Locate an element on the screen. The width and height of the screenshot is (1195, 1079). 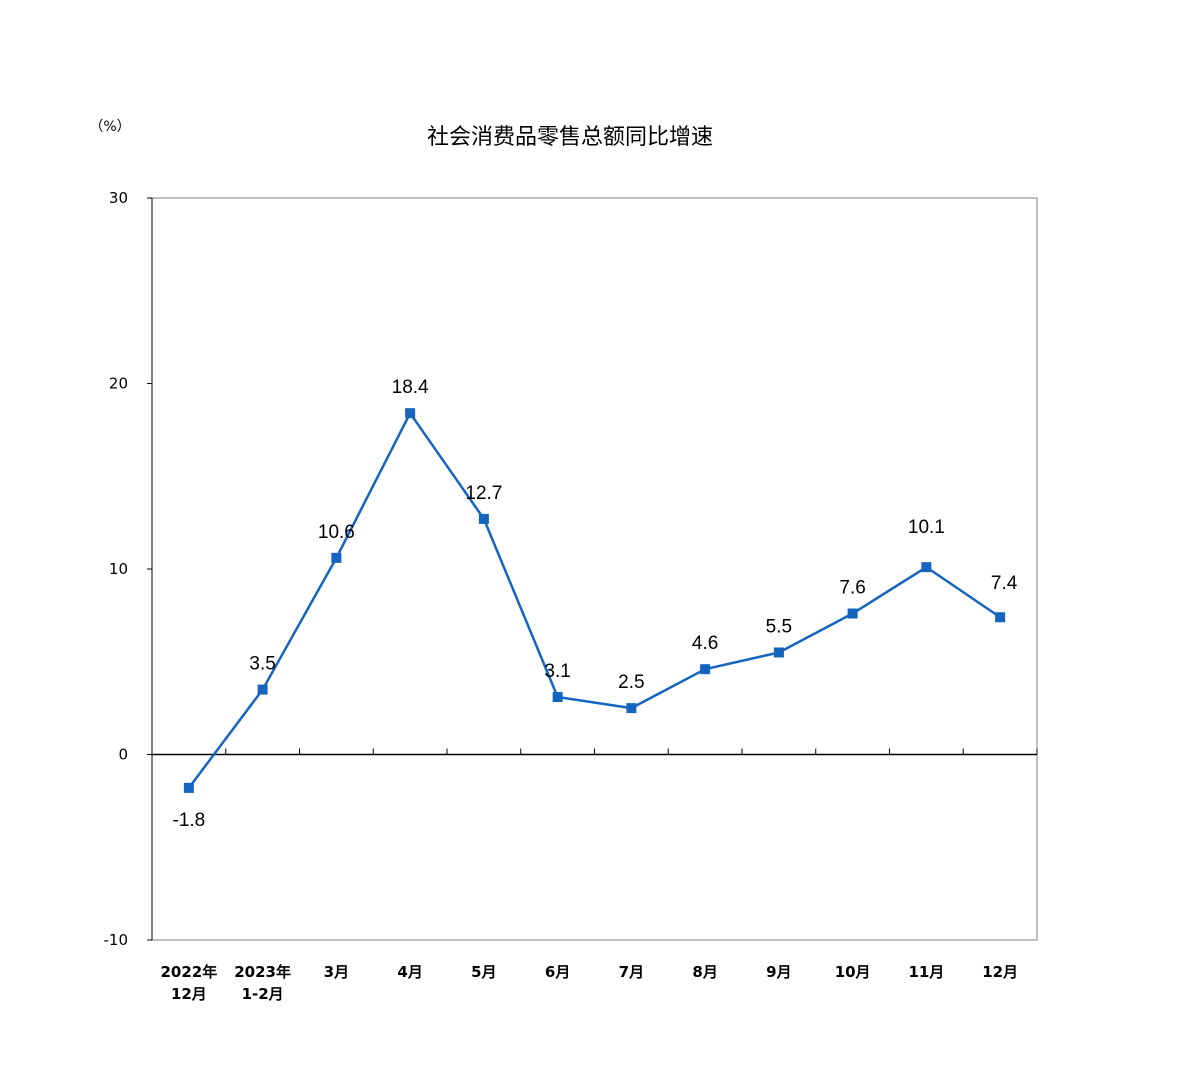
x-tick-label: 8月 is located at coordinates (704, 972).